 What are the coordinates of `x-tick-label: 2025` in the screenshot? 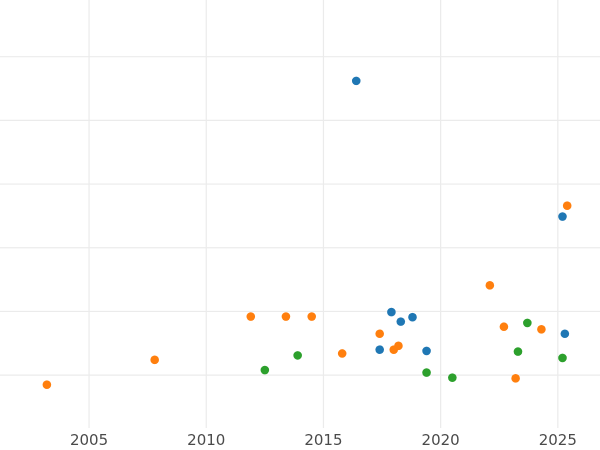 It's located at (558, 440).